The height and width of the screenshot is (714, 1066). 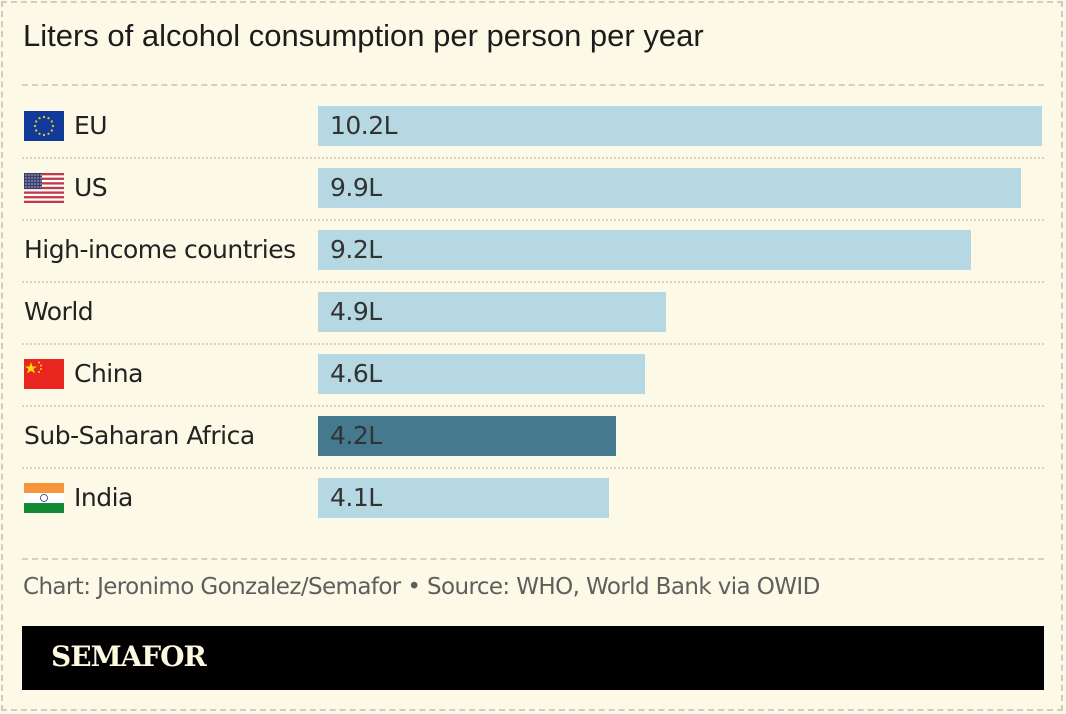 What do you see at coordinates (356, 373) in the screenshot?
I see `data-label-china: 4.6L` at bounding box center [356, 373].